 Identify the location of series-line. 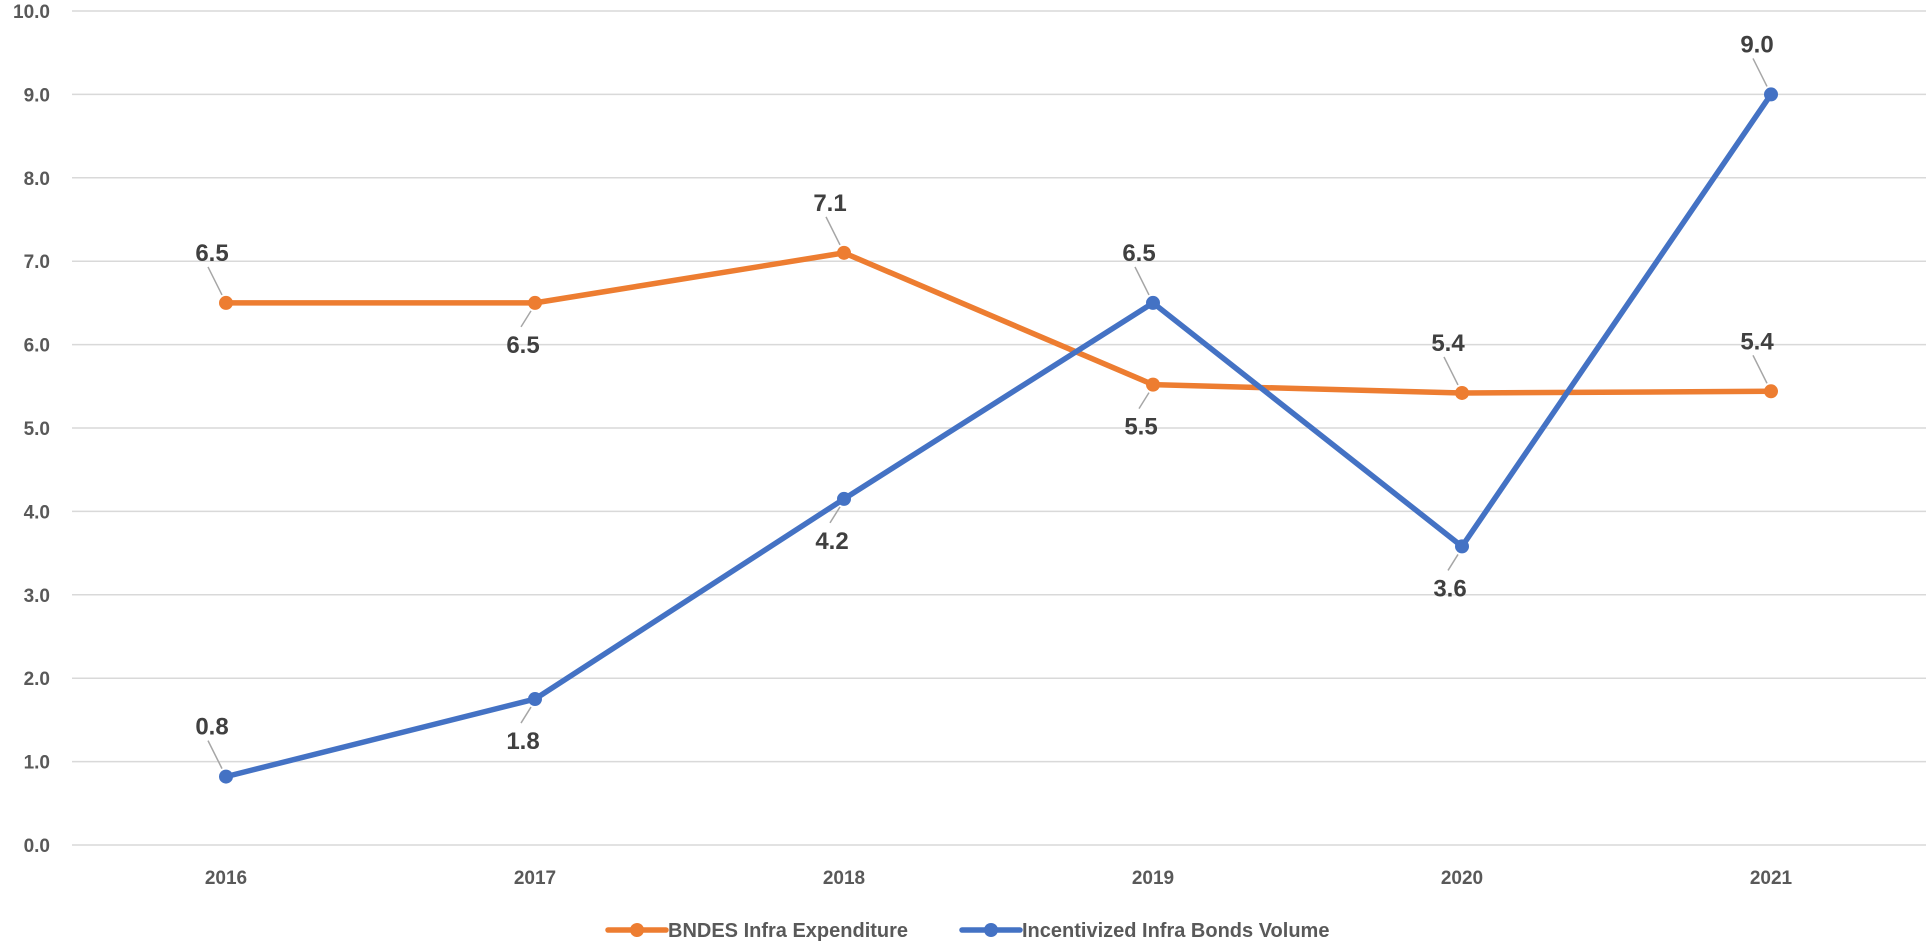
(998, 323).